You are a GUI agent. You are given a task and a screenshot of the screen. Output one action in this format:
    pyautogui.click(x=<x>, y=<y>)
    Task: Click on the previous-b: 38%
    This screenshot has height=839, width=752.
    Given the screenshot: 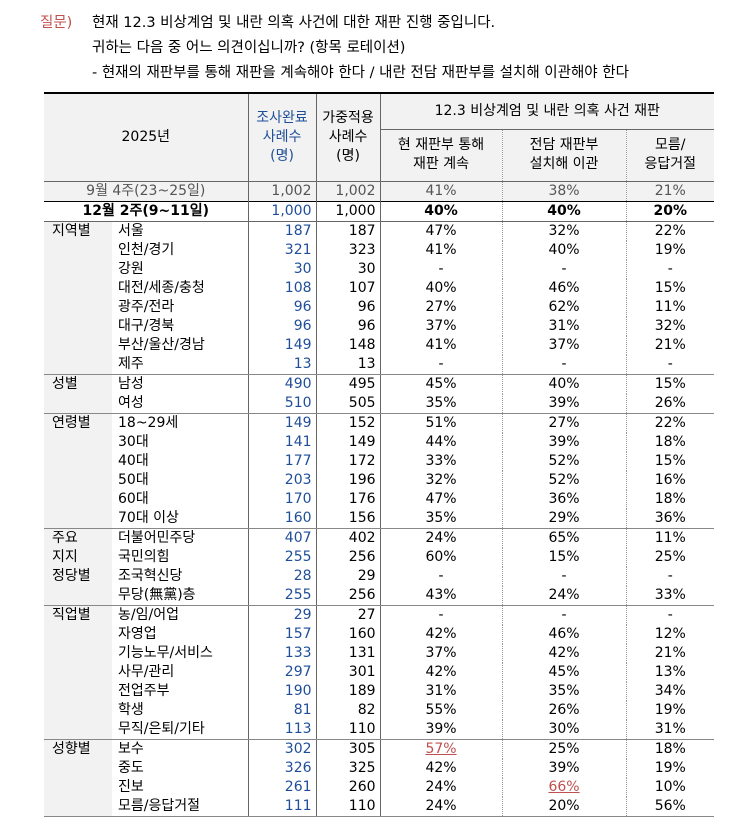 What is the action you would take?
    pyautogui.click(x=564, y=190)
    